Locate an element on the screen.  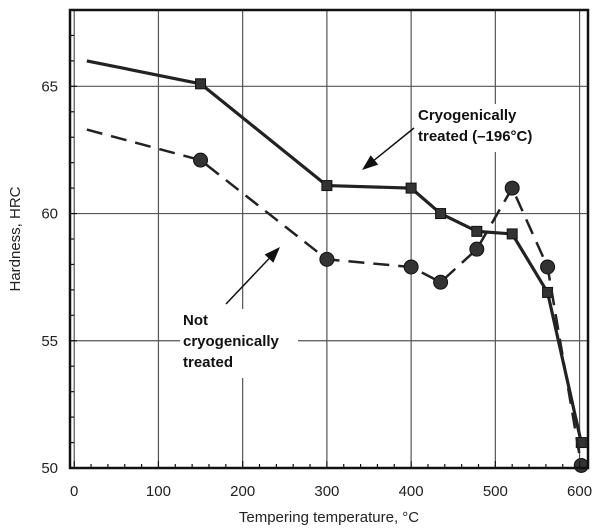
annotation-arrow-line-notcryo is located at coordinates (247, 281).